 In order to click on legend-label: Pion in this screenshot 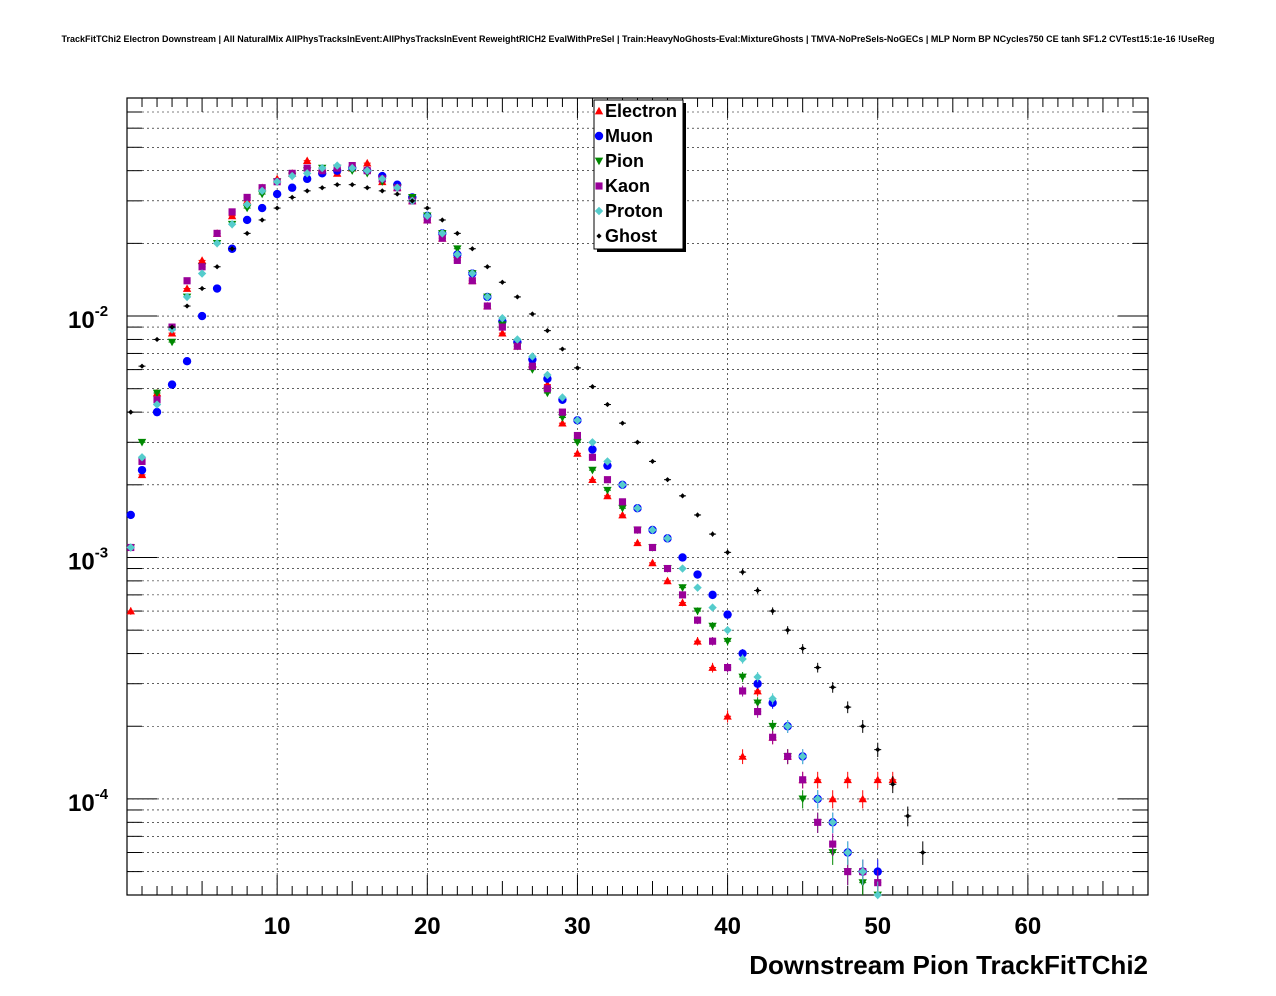, I will do `click(624, 161)`.